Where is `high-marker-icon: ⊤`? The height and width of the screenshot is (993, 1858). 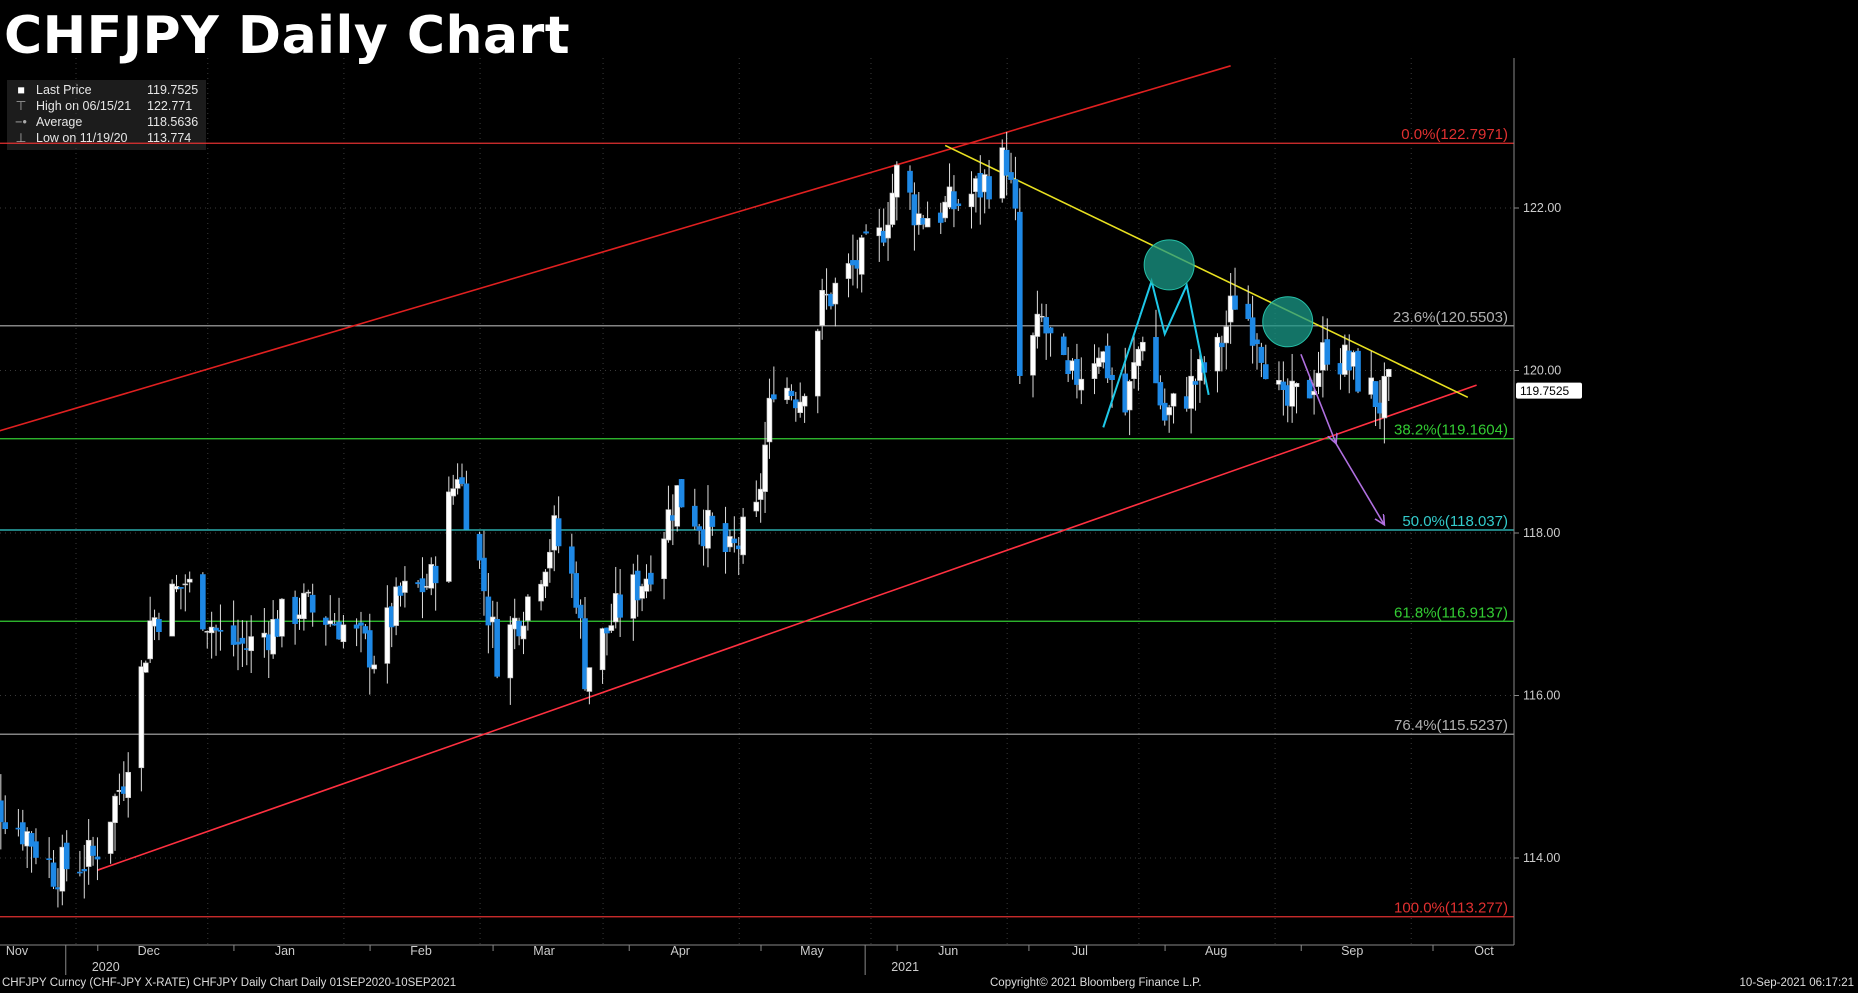 high-marker-icon: ⊤ is located at coordinates (21, 106).